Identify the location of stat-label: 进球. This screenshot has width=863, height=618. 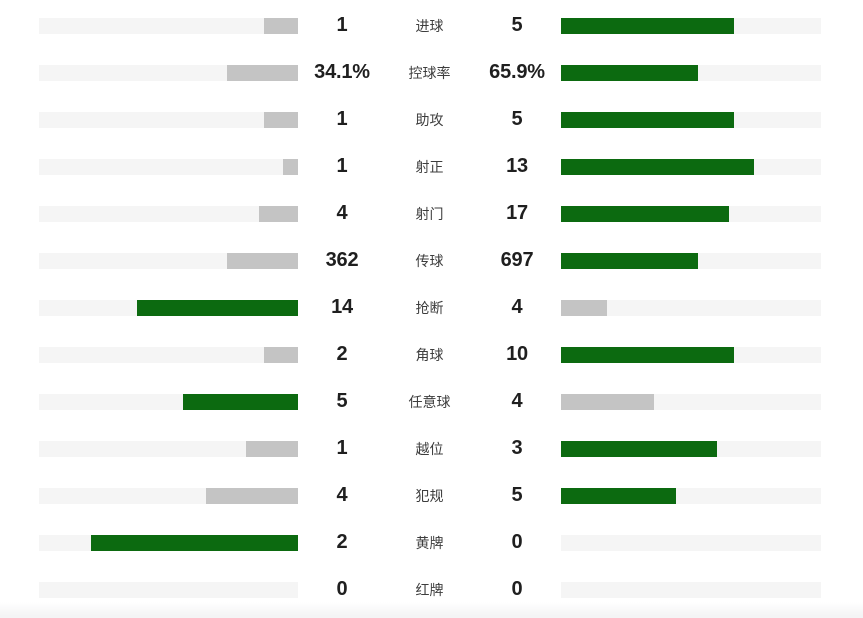
(429, 25).